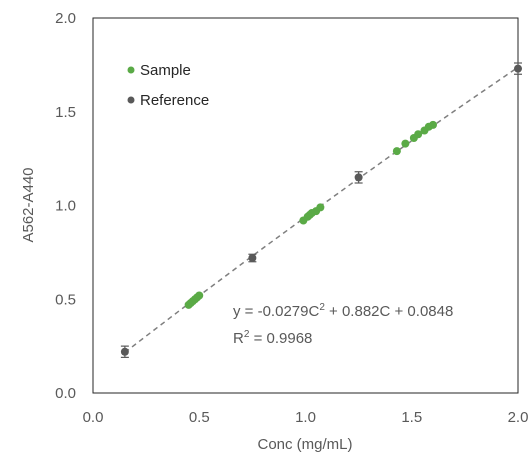 Image resolution: width=530 pixels, height=456 pixels. What do you see at coordinates (65, 112) in the screenshot?
I see `y-tick-label: 1.5` at bounding box center [65, 112].